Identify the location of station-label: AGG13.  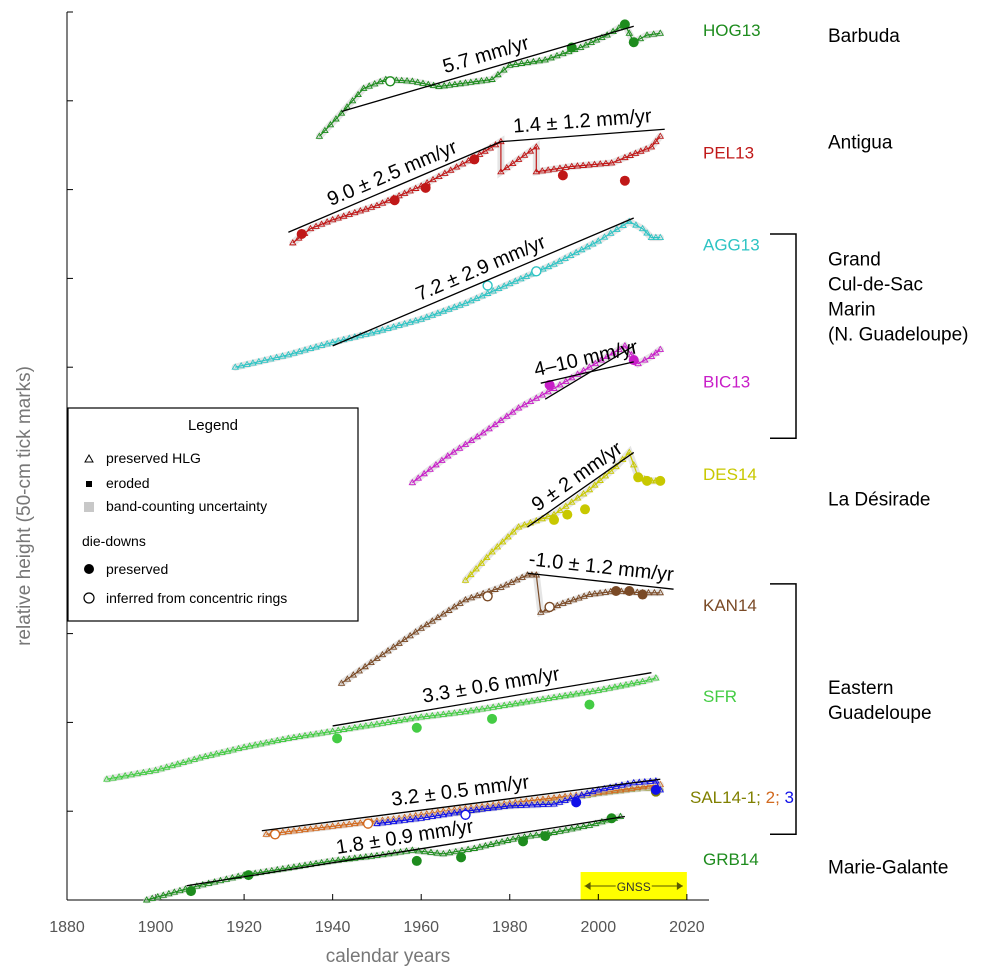
(731, 245).